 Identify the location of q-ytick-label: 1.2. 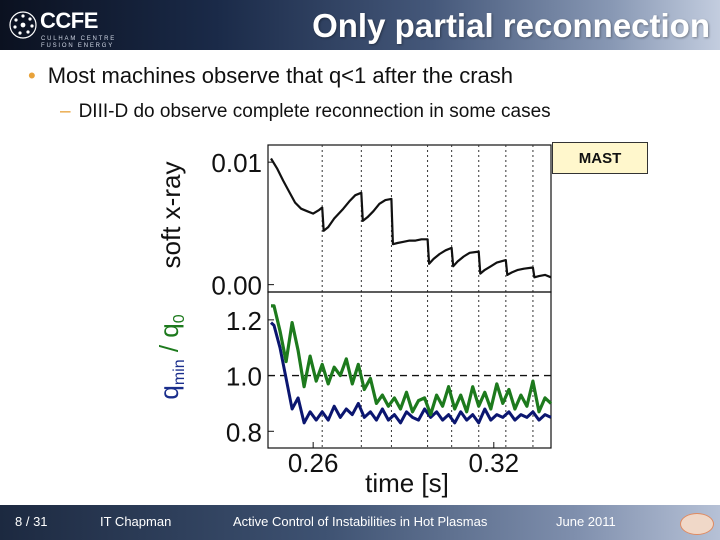
(244, 321).